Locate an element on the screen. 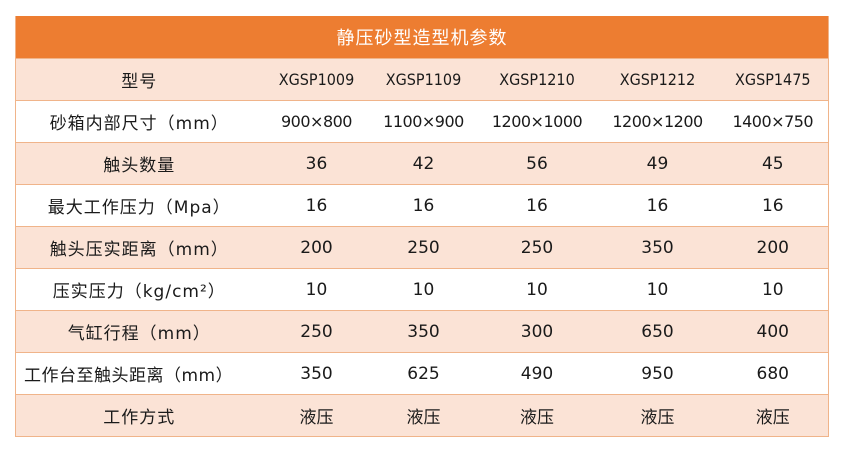 This screenshot has width=845, height=455. cell-value: 56 is located at coordinates (537, 163).